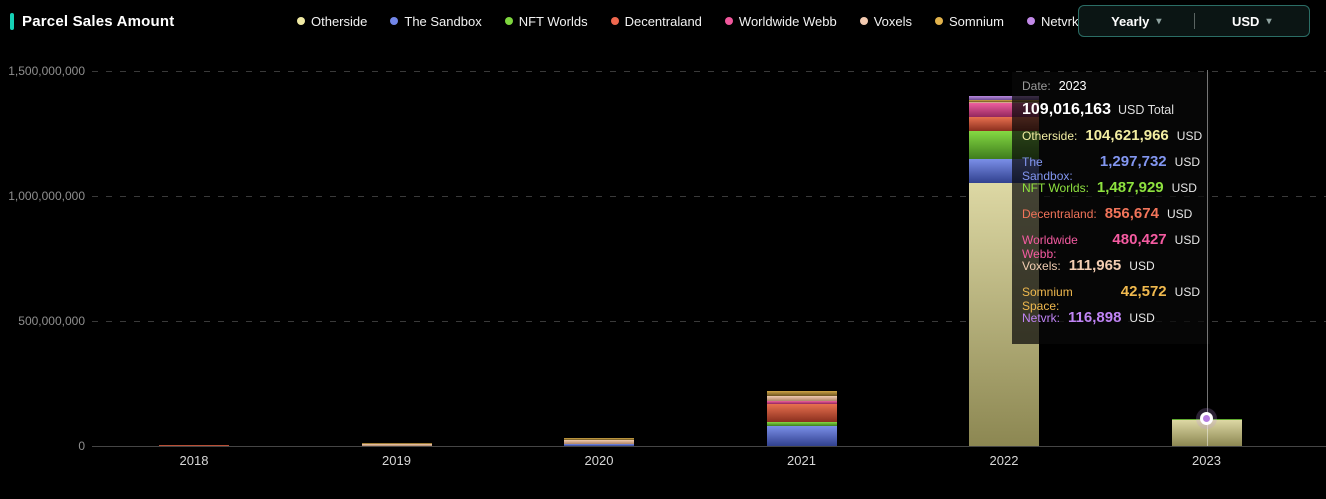  I want to click on legend-item-decentraland: Decentraland, so click(656, 21).